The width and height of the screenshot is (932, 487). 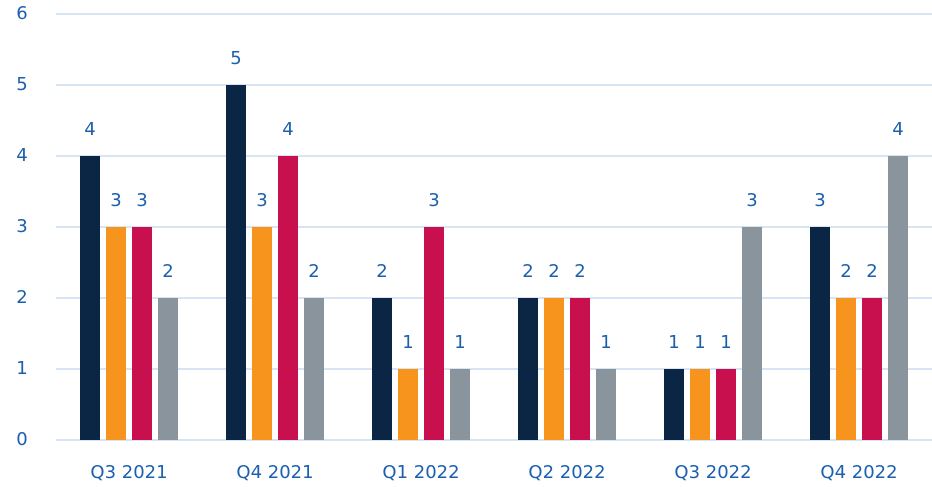 I want to click on x-tick-label: Q1 2022, so click(x=420, y=472).